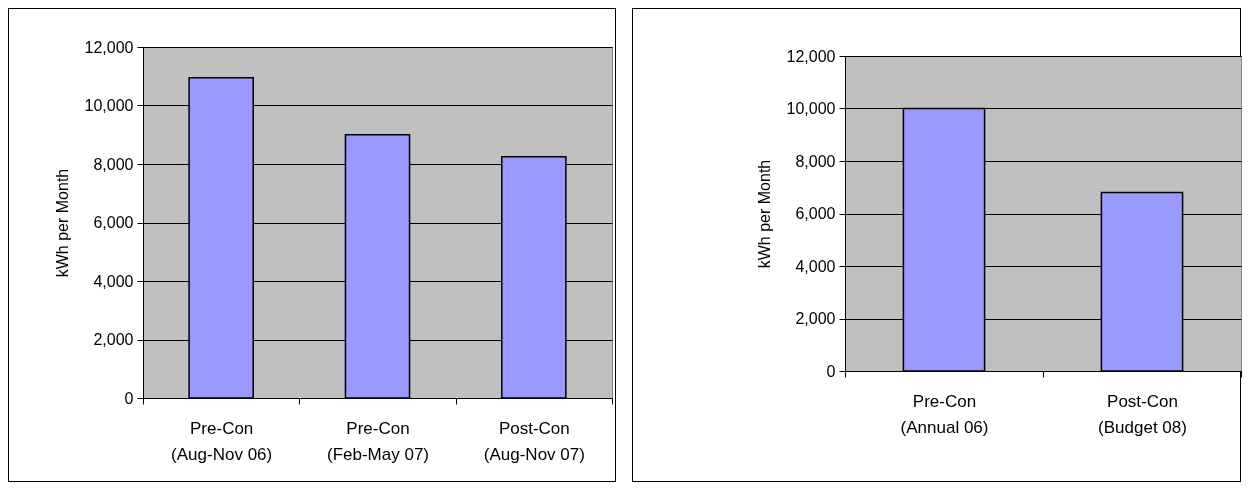 The height and width of the screenshot is (499, 1249). Describe the element at coordinates (944, 414) in the screenshot. I see `x-tick-label: Pre-Con (Annual 06)` at that location.